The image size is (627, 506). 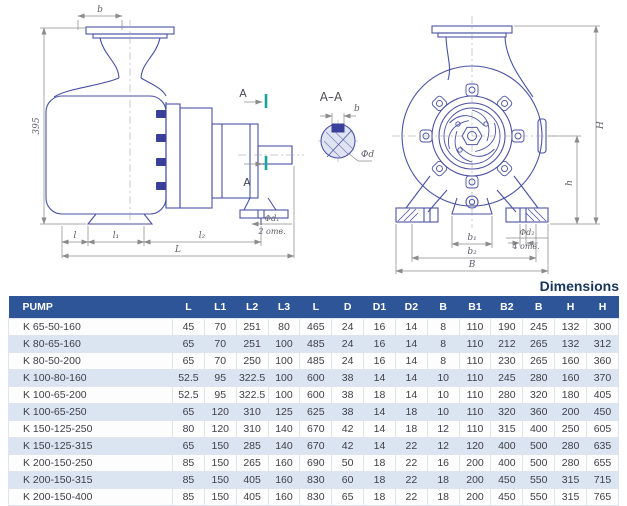 I want to click on dimension-value-cell: 42, so click(x=348, y=446).